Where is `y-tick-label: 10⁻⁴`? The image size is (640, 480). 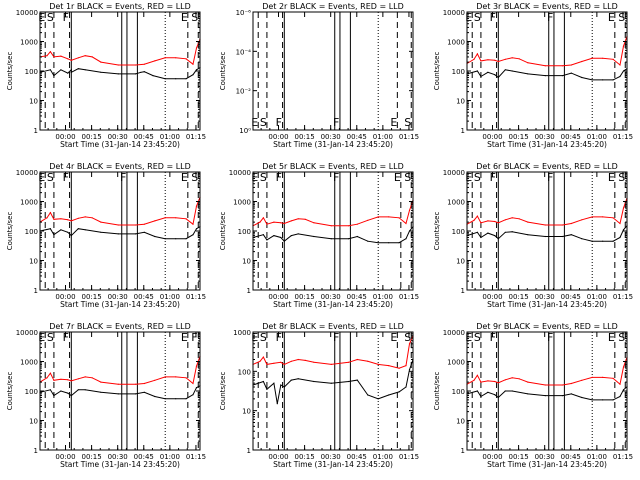 y-tick-label: 10⁻⁴ is located at coordinates (244, 52).